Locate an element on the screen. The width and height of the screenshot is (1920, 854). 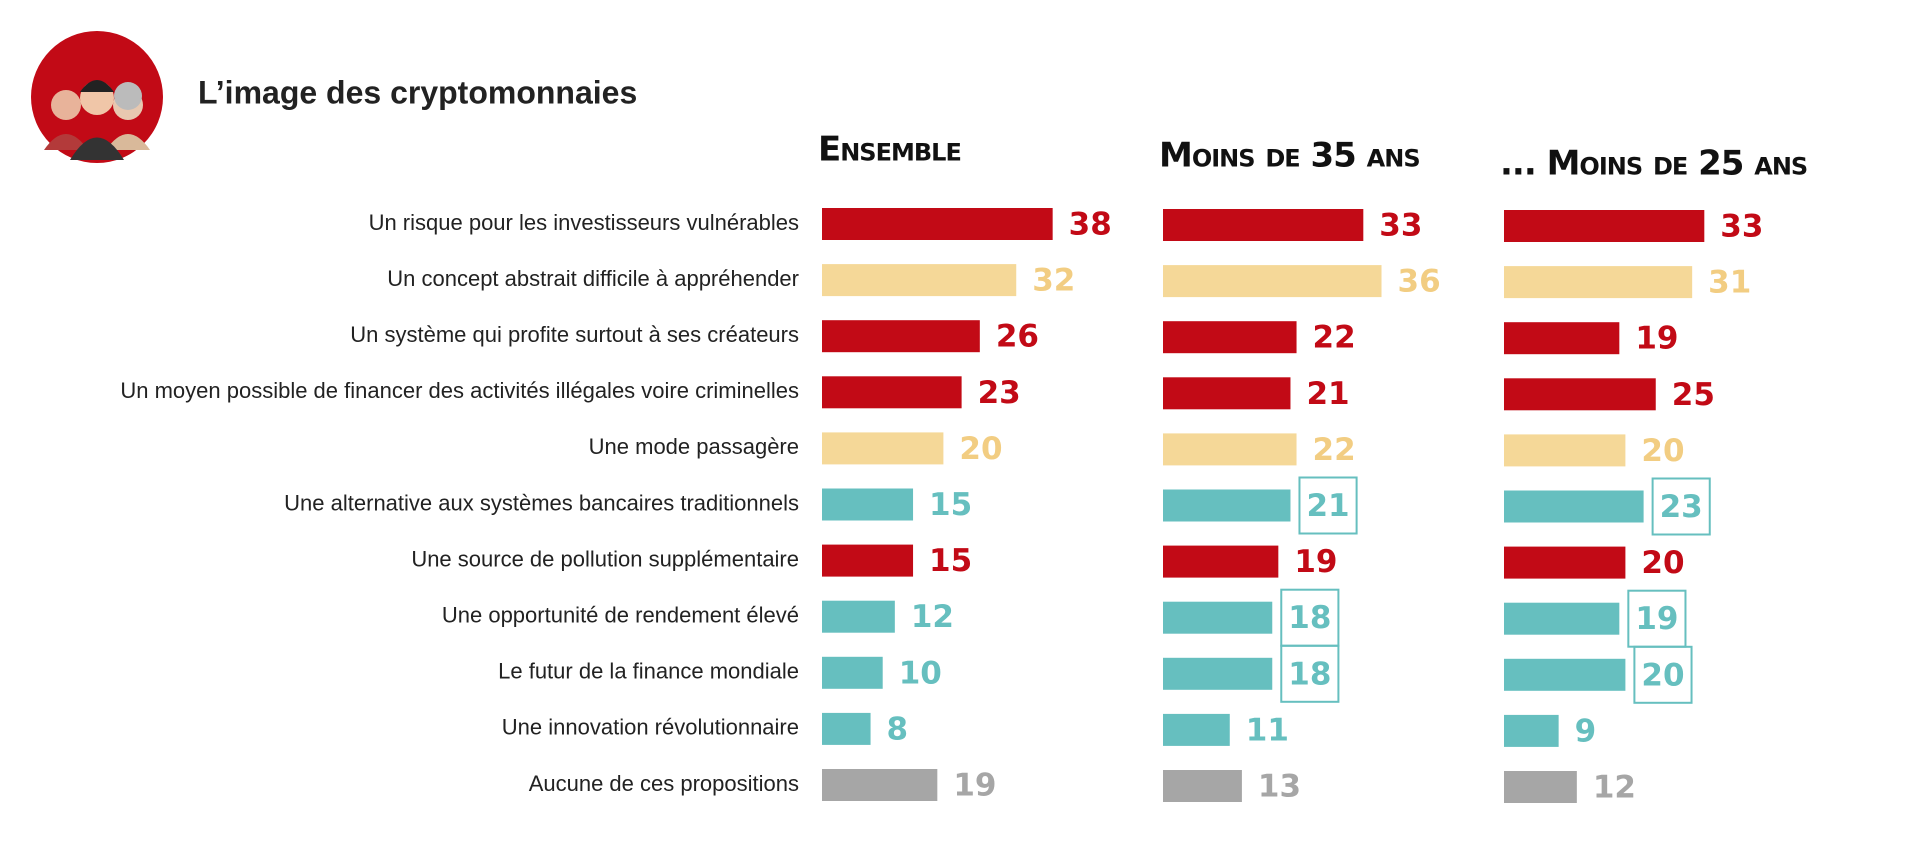
value-label: 25 is located at coordinates (1693, 395).